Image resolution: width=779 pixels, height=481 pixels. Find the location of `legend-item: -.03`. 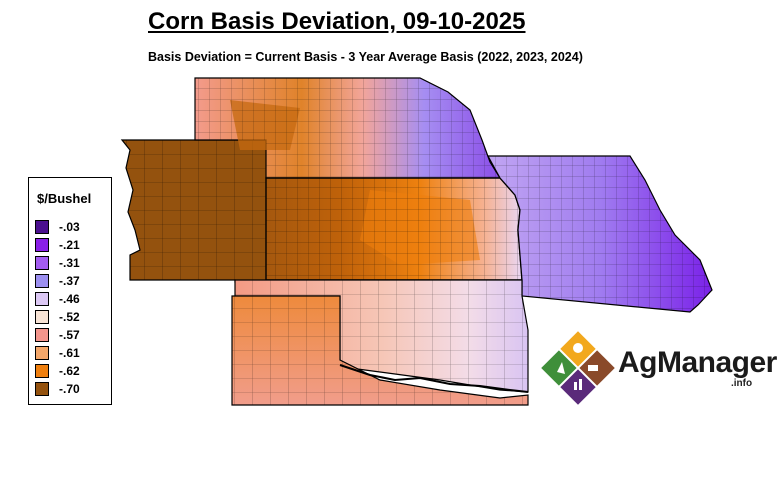

legend-item: -.03 is located at coordinates (57, 226).